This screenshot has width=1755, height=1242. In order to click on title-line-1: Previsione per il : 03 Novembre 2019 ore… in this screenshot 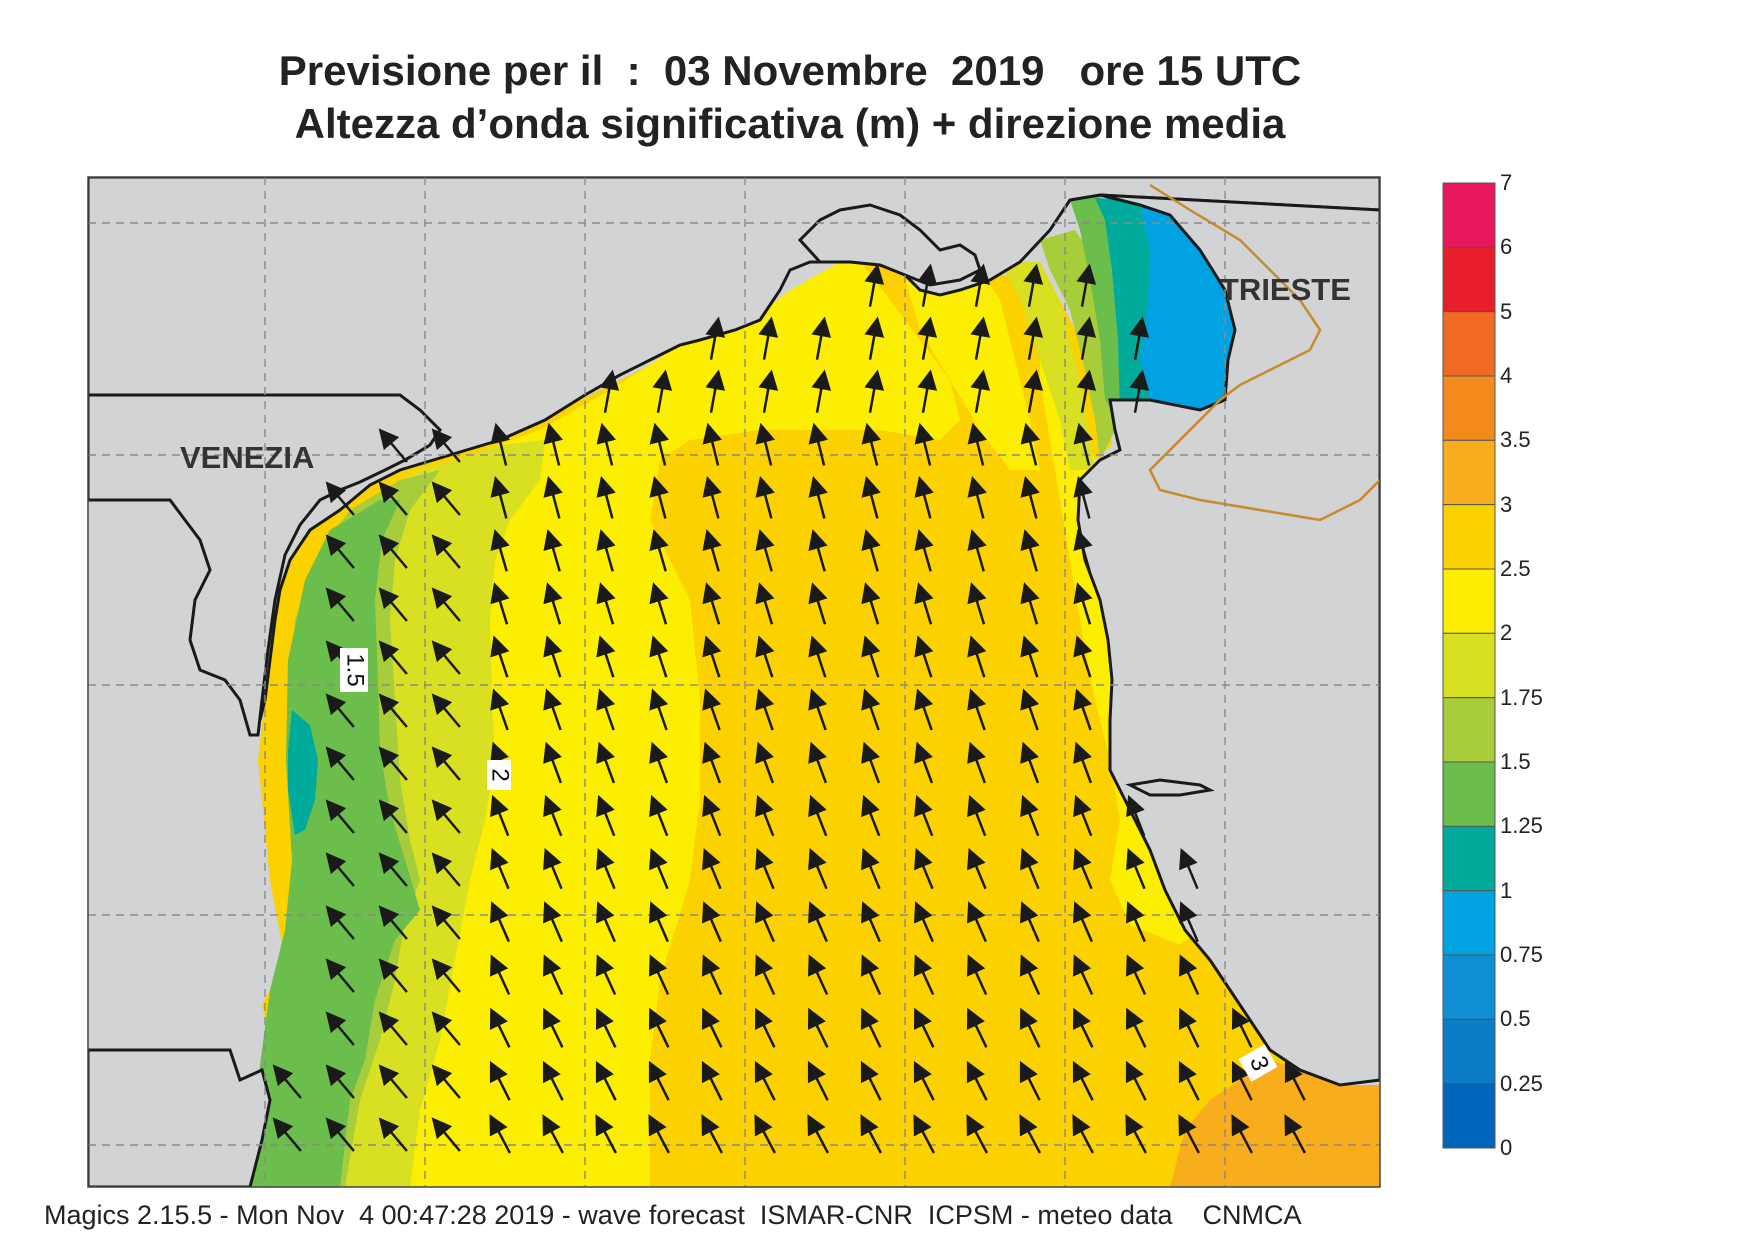, I will do `click(790, 70)`.